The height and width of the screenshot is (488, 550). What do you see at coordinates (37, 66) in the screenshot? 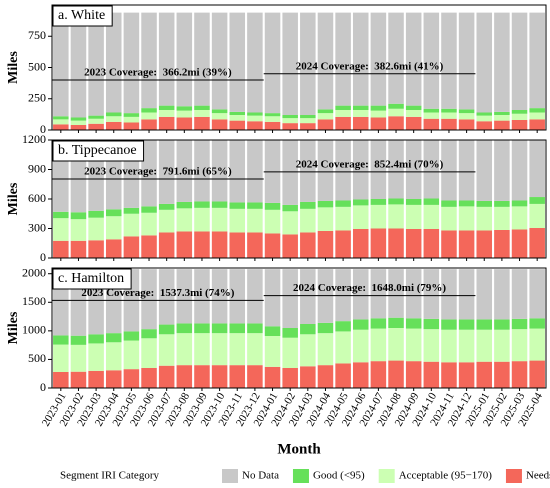
I see `y-tick-label: 500` at bounding box center [37, 66].